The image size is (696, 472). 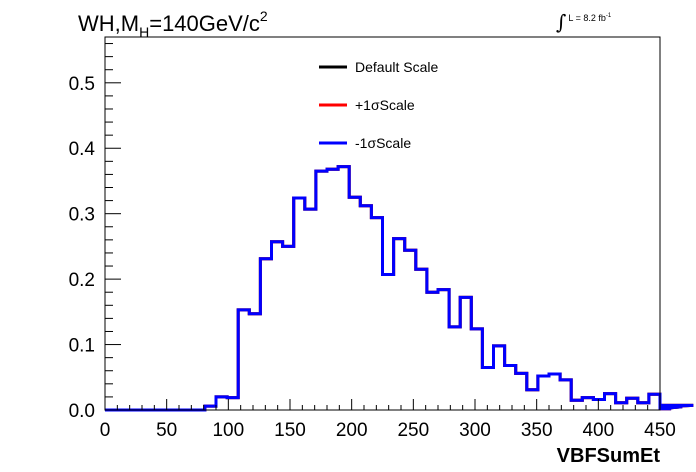 I want to click on legend-label-1: +1σScale, so click(x=385, y=105).